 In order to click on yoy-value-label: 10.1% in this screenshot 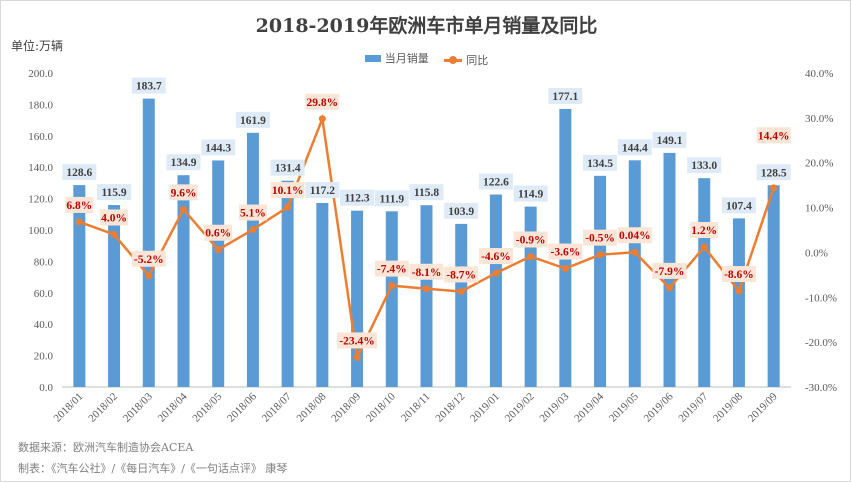, I will do `click(288, 191)`.